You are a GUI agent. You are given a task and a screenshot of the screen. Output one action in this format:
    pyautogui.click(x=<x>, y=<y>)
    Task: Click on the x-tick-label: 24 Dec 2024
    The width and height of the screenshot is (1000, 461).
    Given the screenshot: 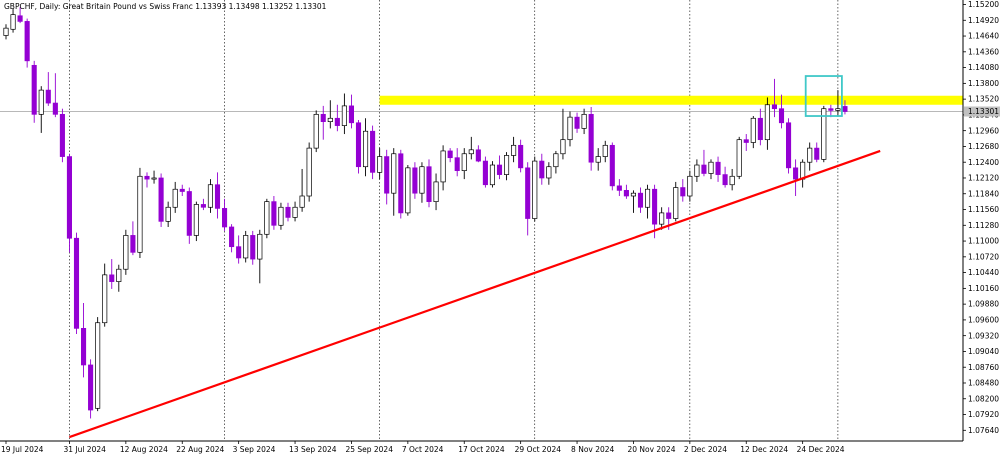 What is the action you would take?
    pyautogui.click(x=821, y=449)
    